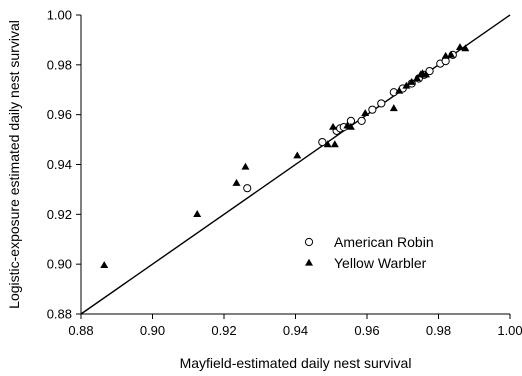 This screenshot has width=522, height=376. What do you see at coordinates (380, 263) in the screenshot?
I see `legend-yellow-warbler-label: Yellow Warbler` at bounding box center [380, 263].